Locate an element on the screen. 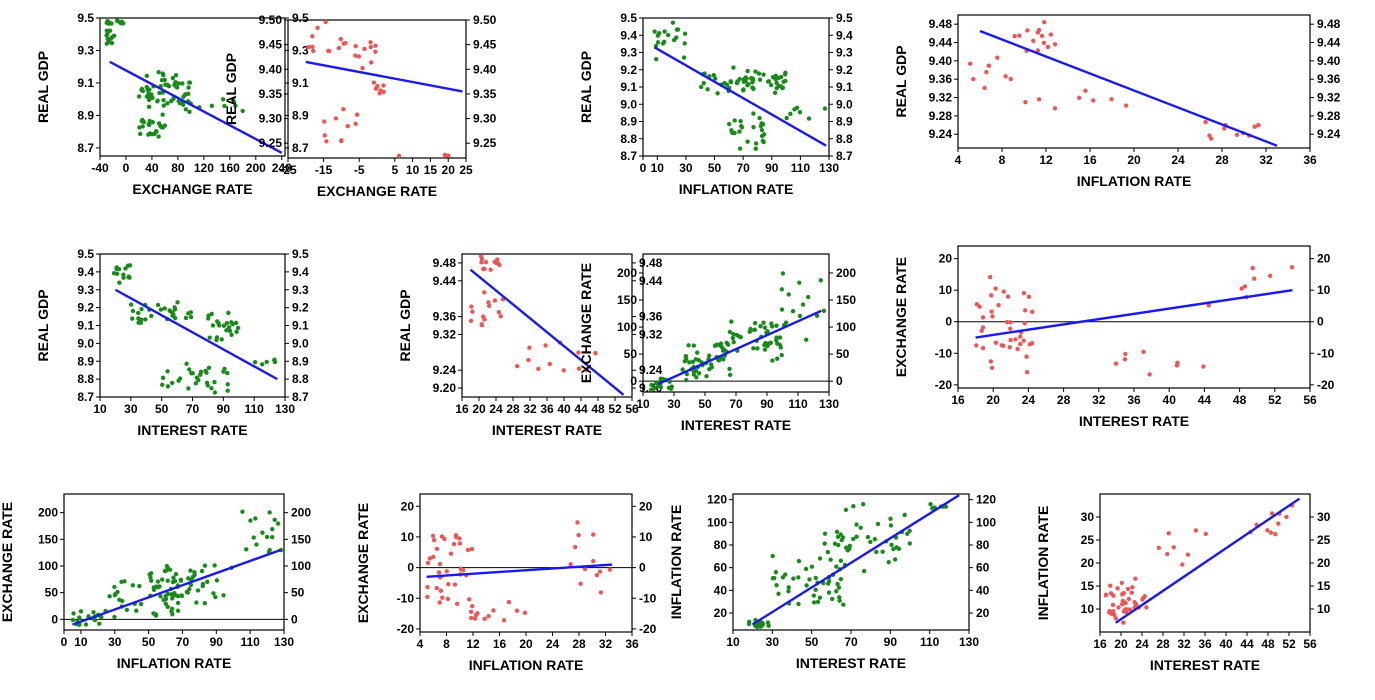 This screenshot has height=700, width=1375. y-tick-label-left: 9.48 is located at coordinates (445, 263).